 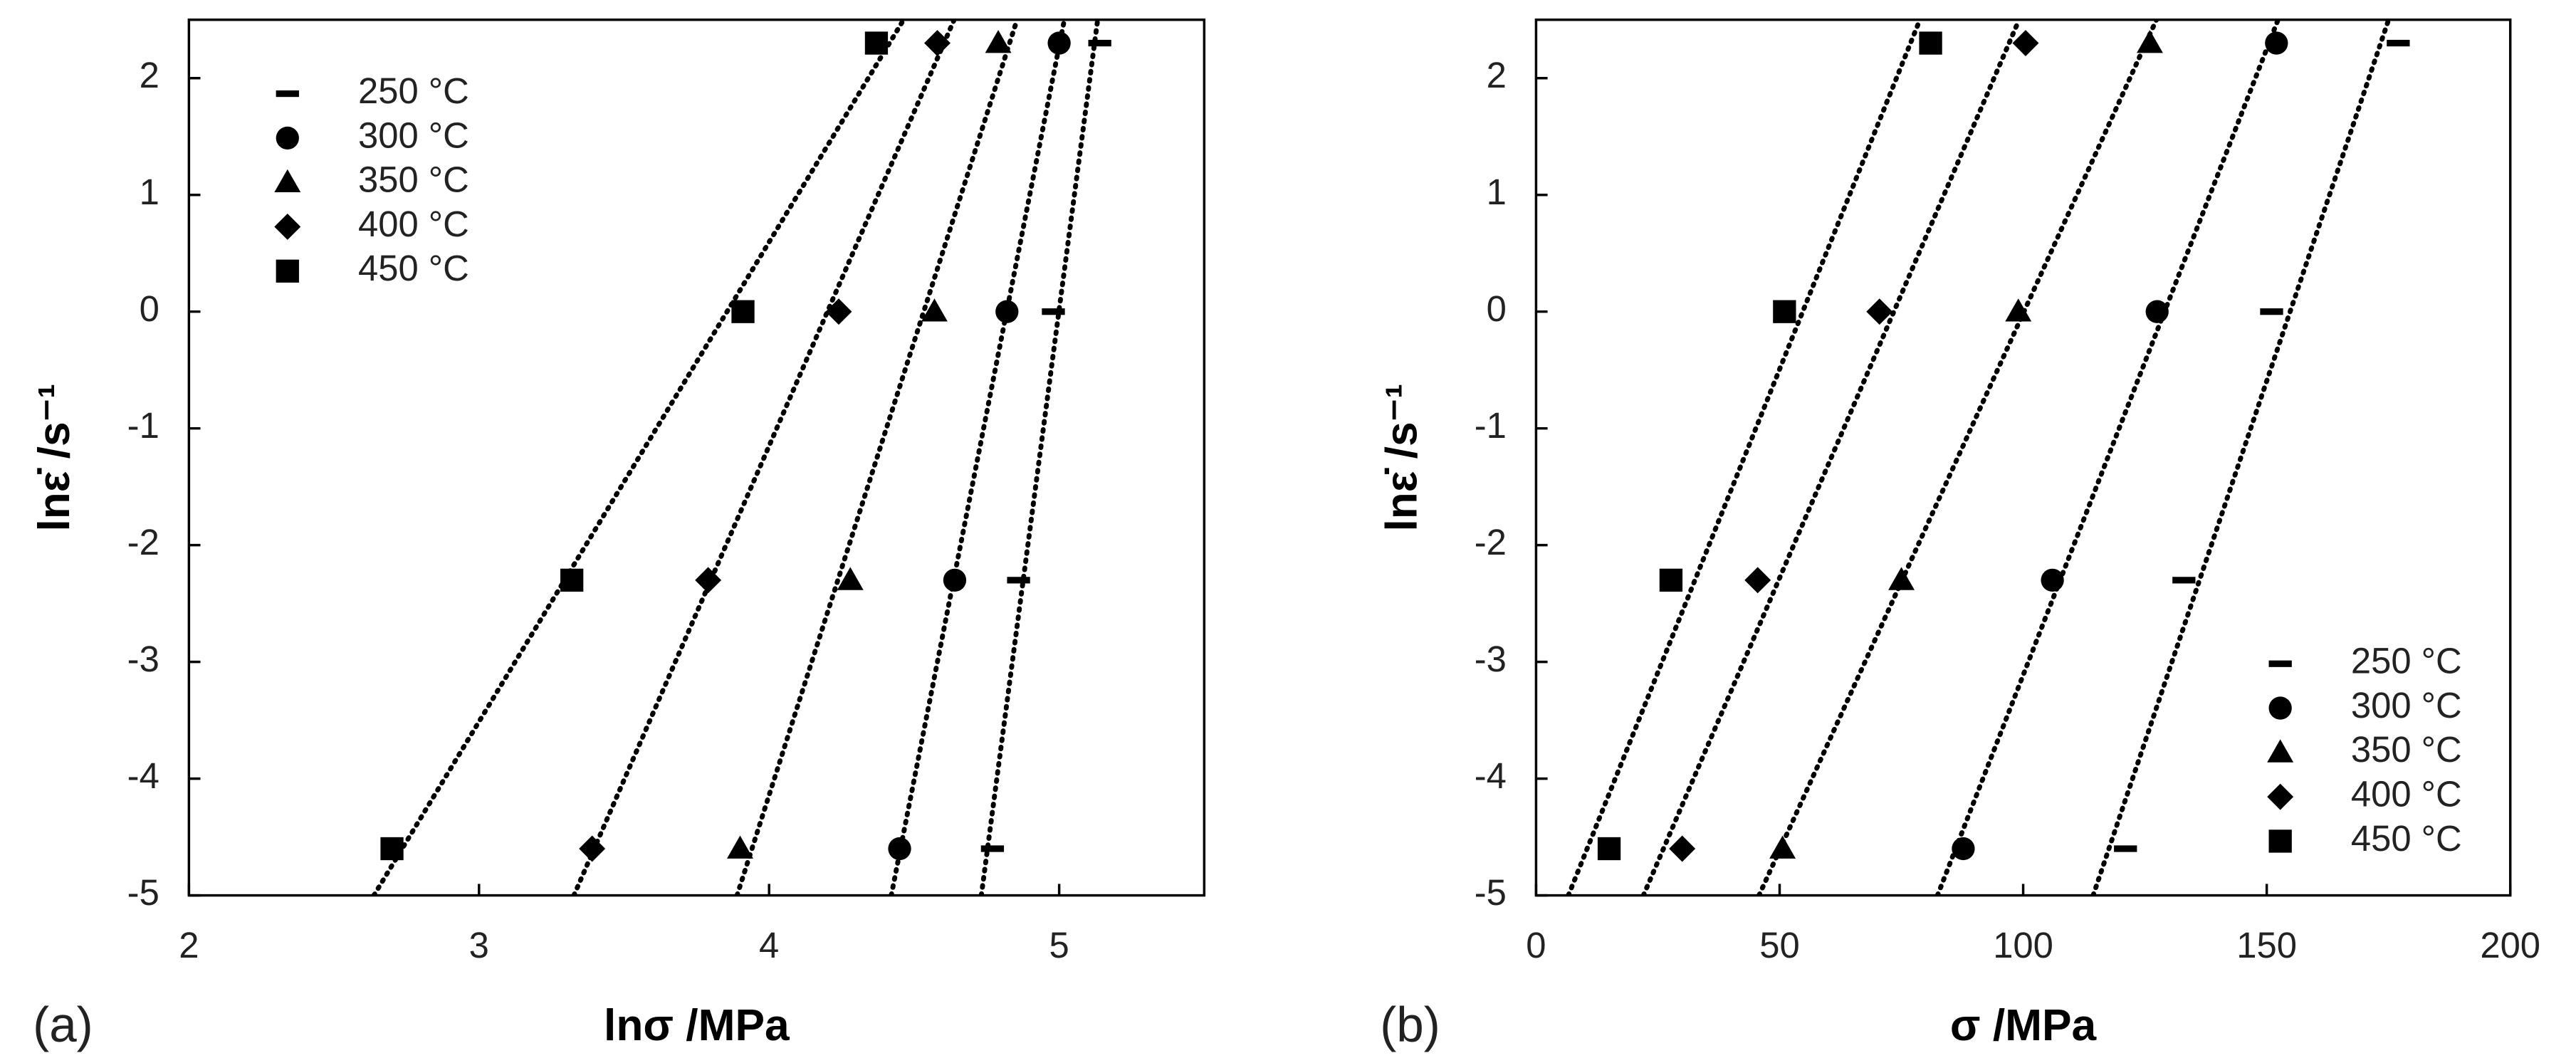 I want to click on x-tick-label: 3, so click(x=479, y=945).